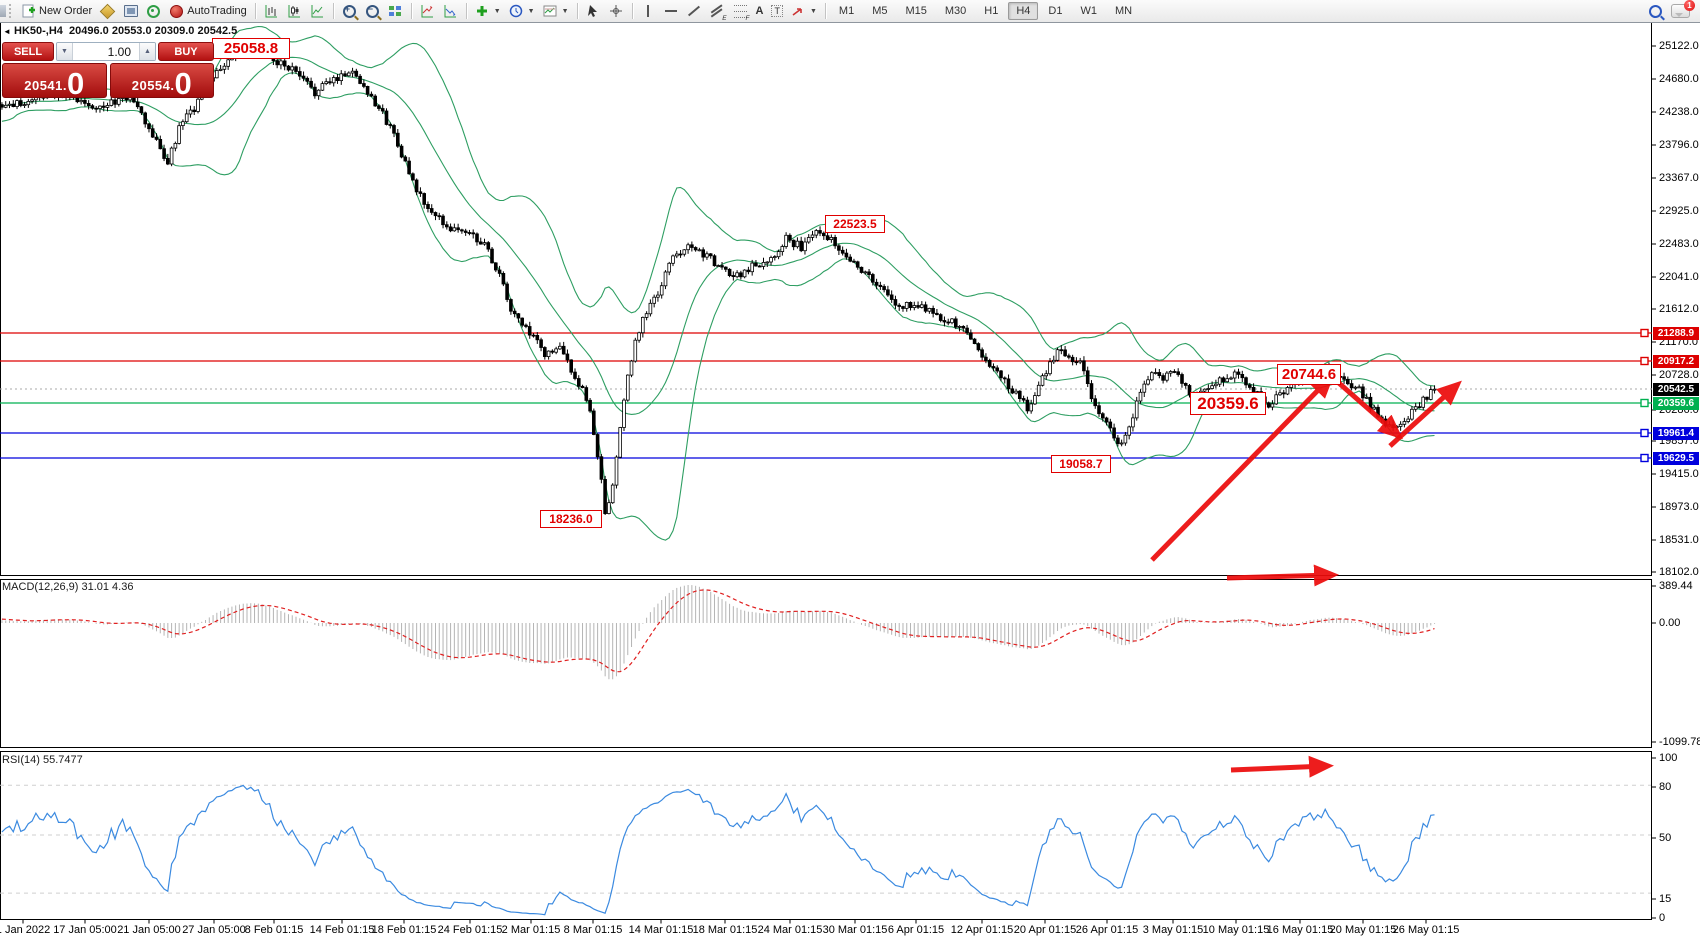 The height and width of the screenshot is (940, 1700). What do you see at coordinates (65, 51) in the screenshot?
I see `volume-decrease-button: ▼` at bounding box center [65, 51].